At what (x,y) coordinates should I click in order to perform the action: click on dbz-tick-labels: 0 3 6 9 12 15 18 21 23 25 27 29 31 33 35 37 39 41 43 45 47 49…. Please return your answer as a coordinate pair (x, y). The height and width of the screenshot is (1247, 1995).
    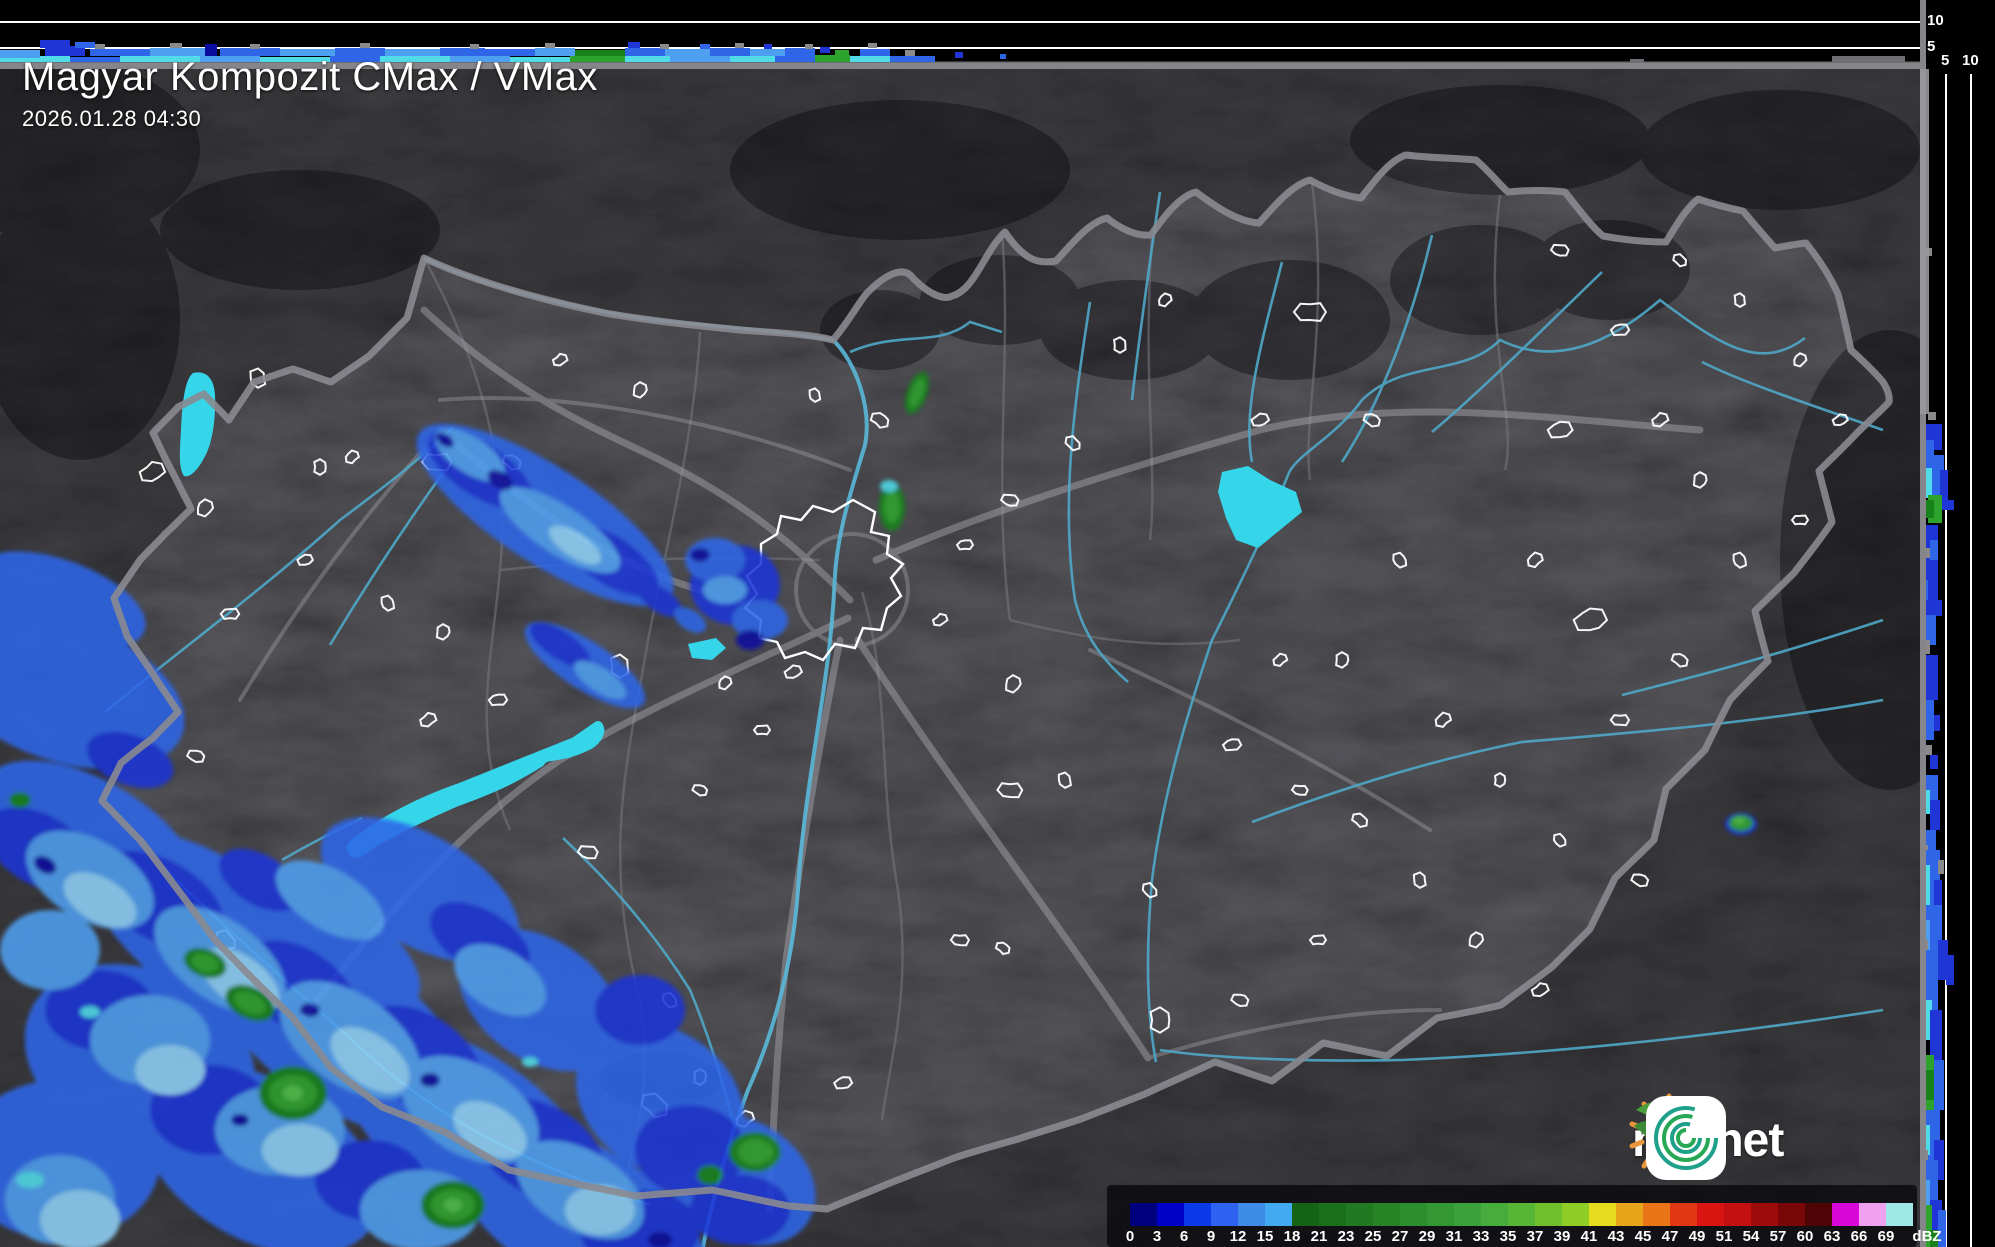
    Looking at the image, I should click on (1533, 1236).